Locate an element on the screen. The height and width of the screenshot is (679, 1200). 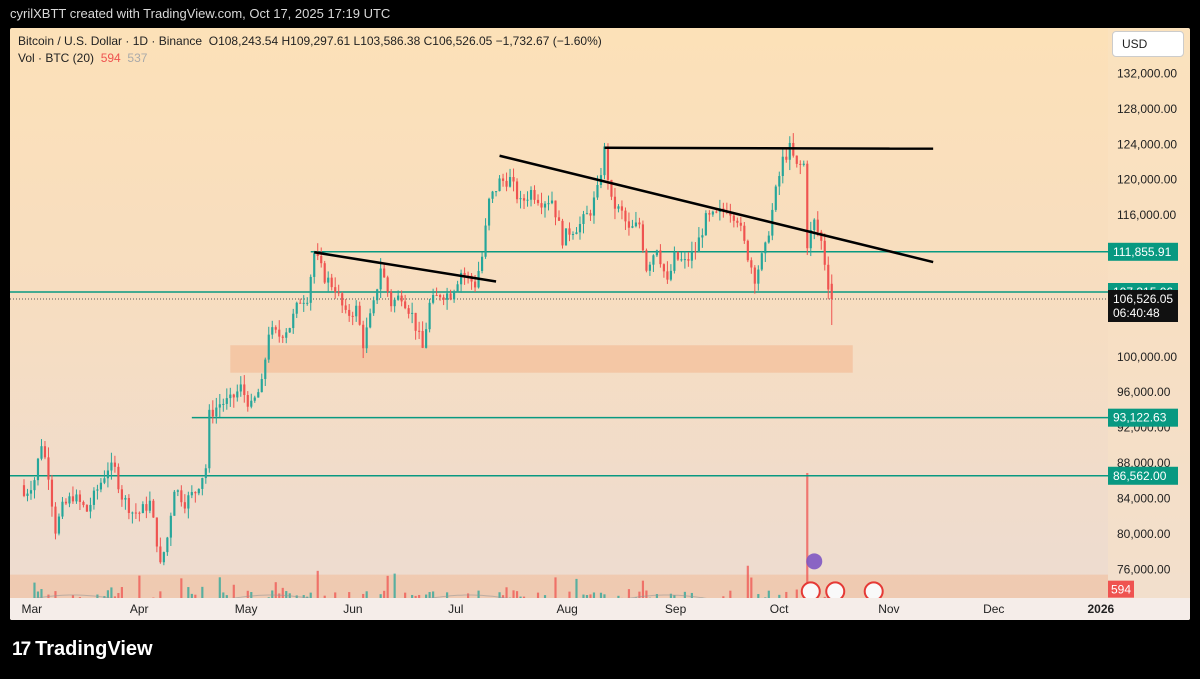
x-tick-label: May is located at coordinates (246, 609).